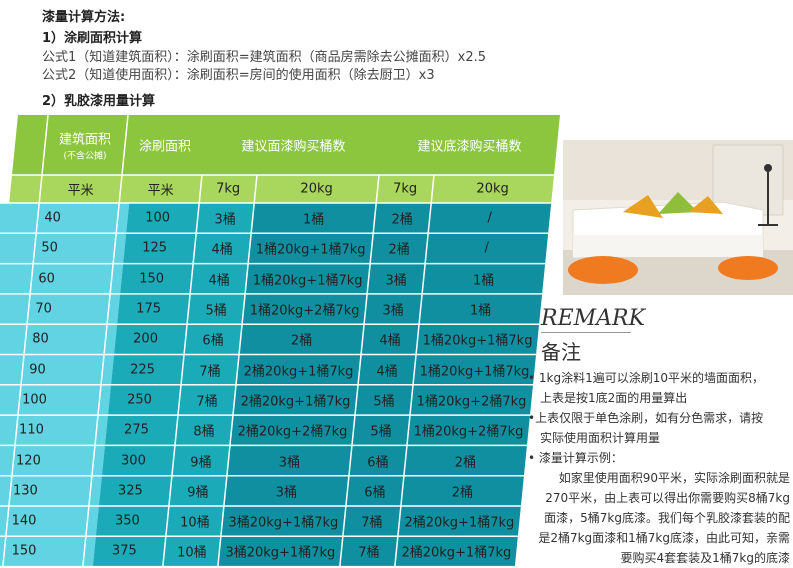  Describe the element at coordinates (492, 189) in the screenshot. I see `unit-cell: 20kg` at that location.